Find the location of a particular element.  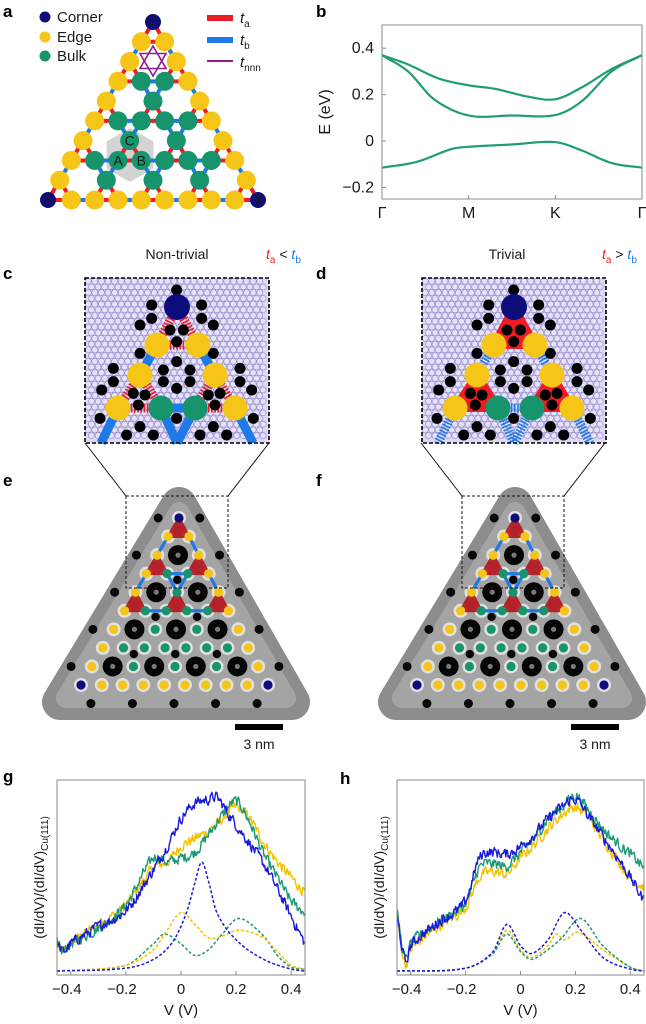

y-axis-label-main: E (eV) is located at coordinates (325, 111).